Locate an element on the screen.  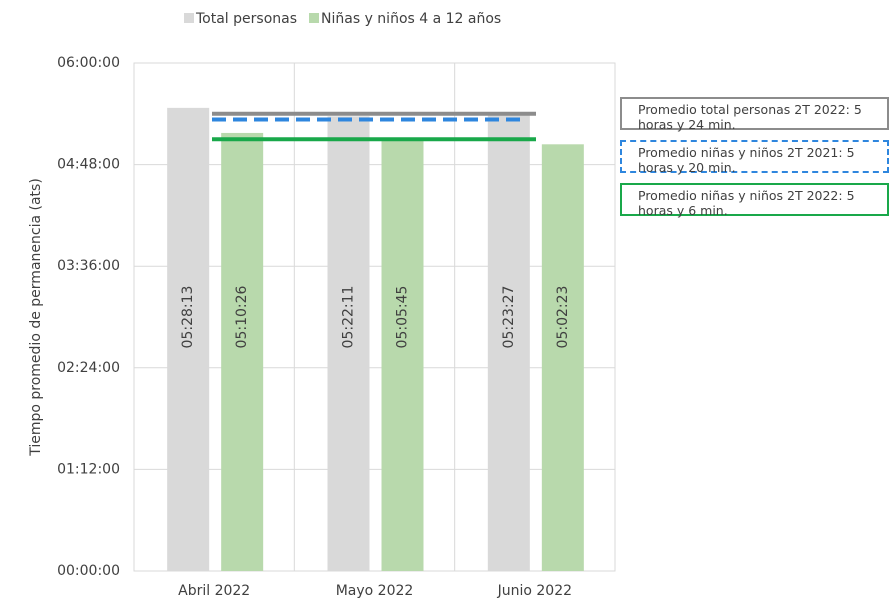
y-tick-label: 04:48:00 is located at coordinates (88, 165).